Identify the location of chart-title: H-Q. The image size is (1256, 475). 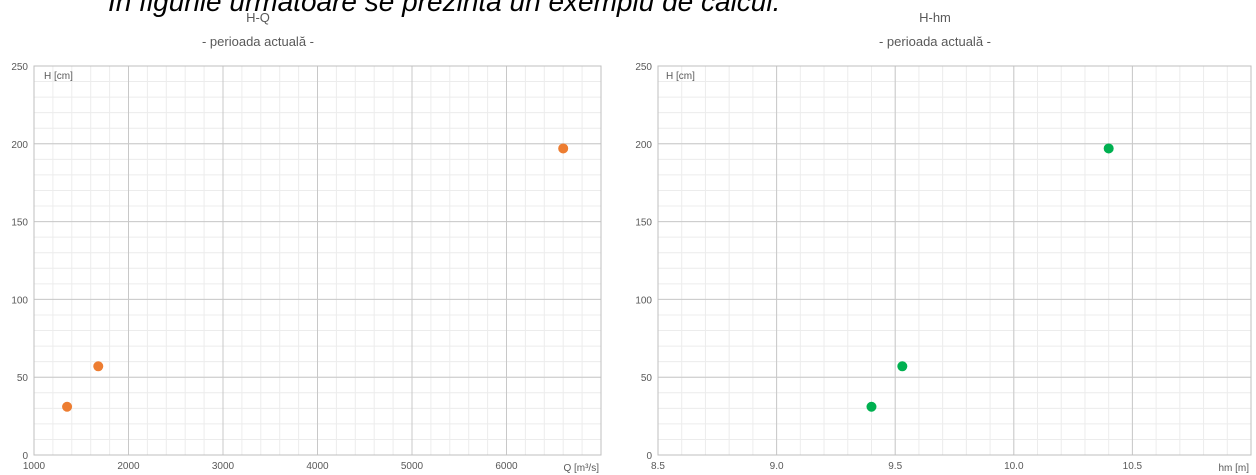
(258, 17).